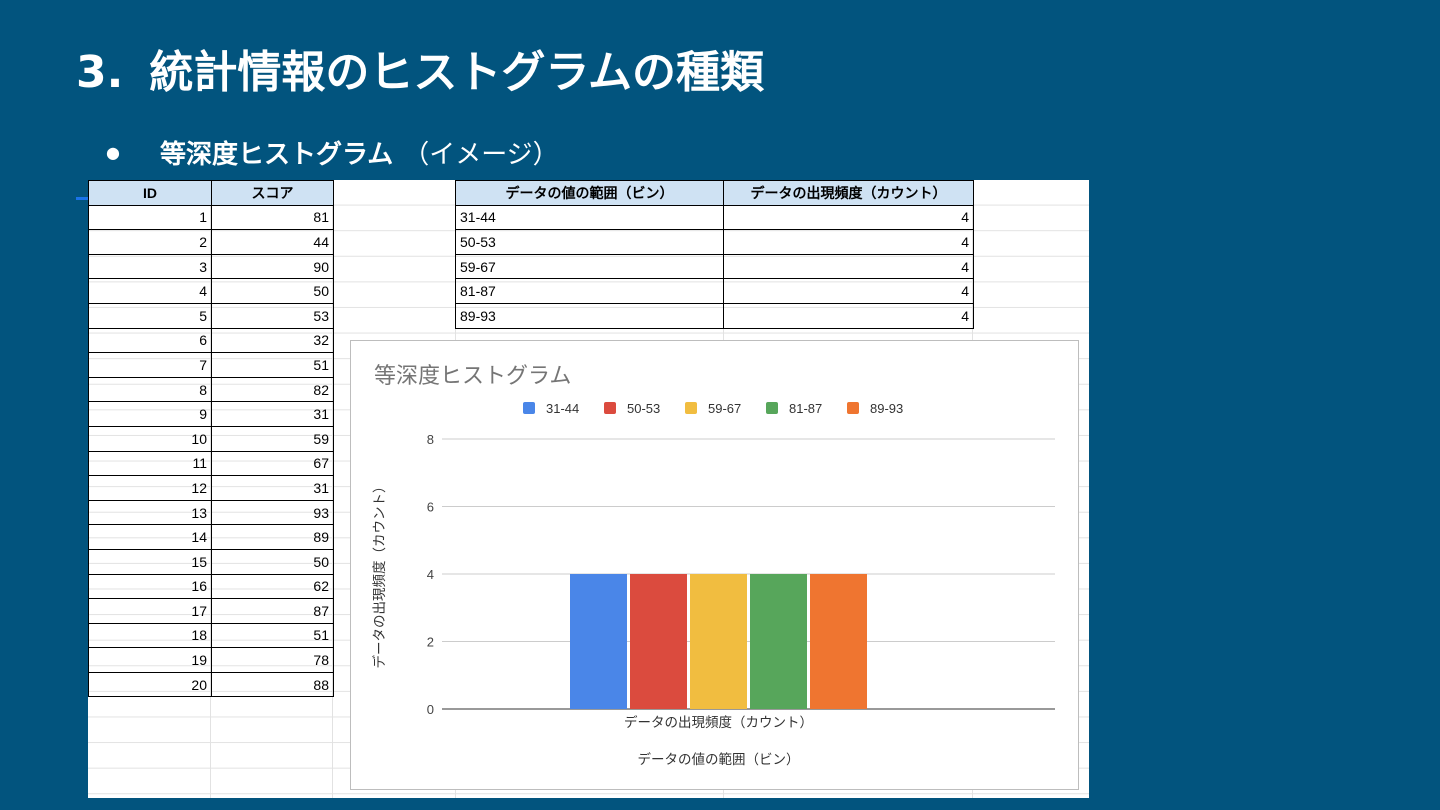 The height and width of the screenshot is (810, 1440). What do you see at coordinates (430, 507) in the screenshot?
I see `y-tick-label: 6` at bounding box center [430, 507].